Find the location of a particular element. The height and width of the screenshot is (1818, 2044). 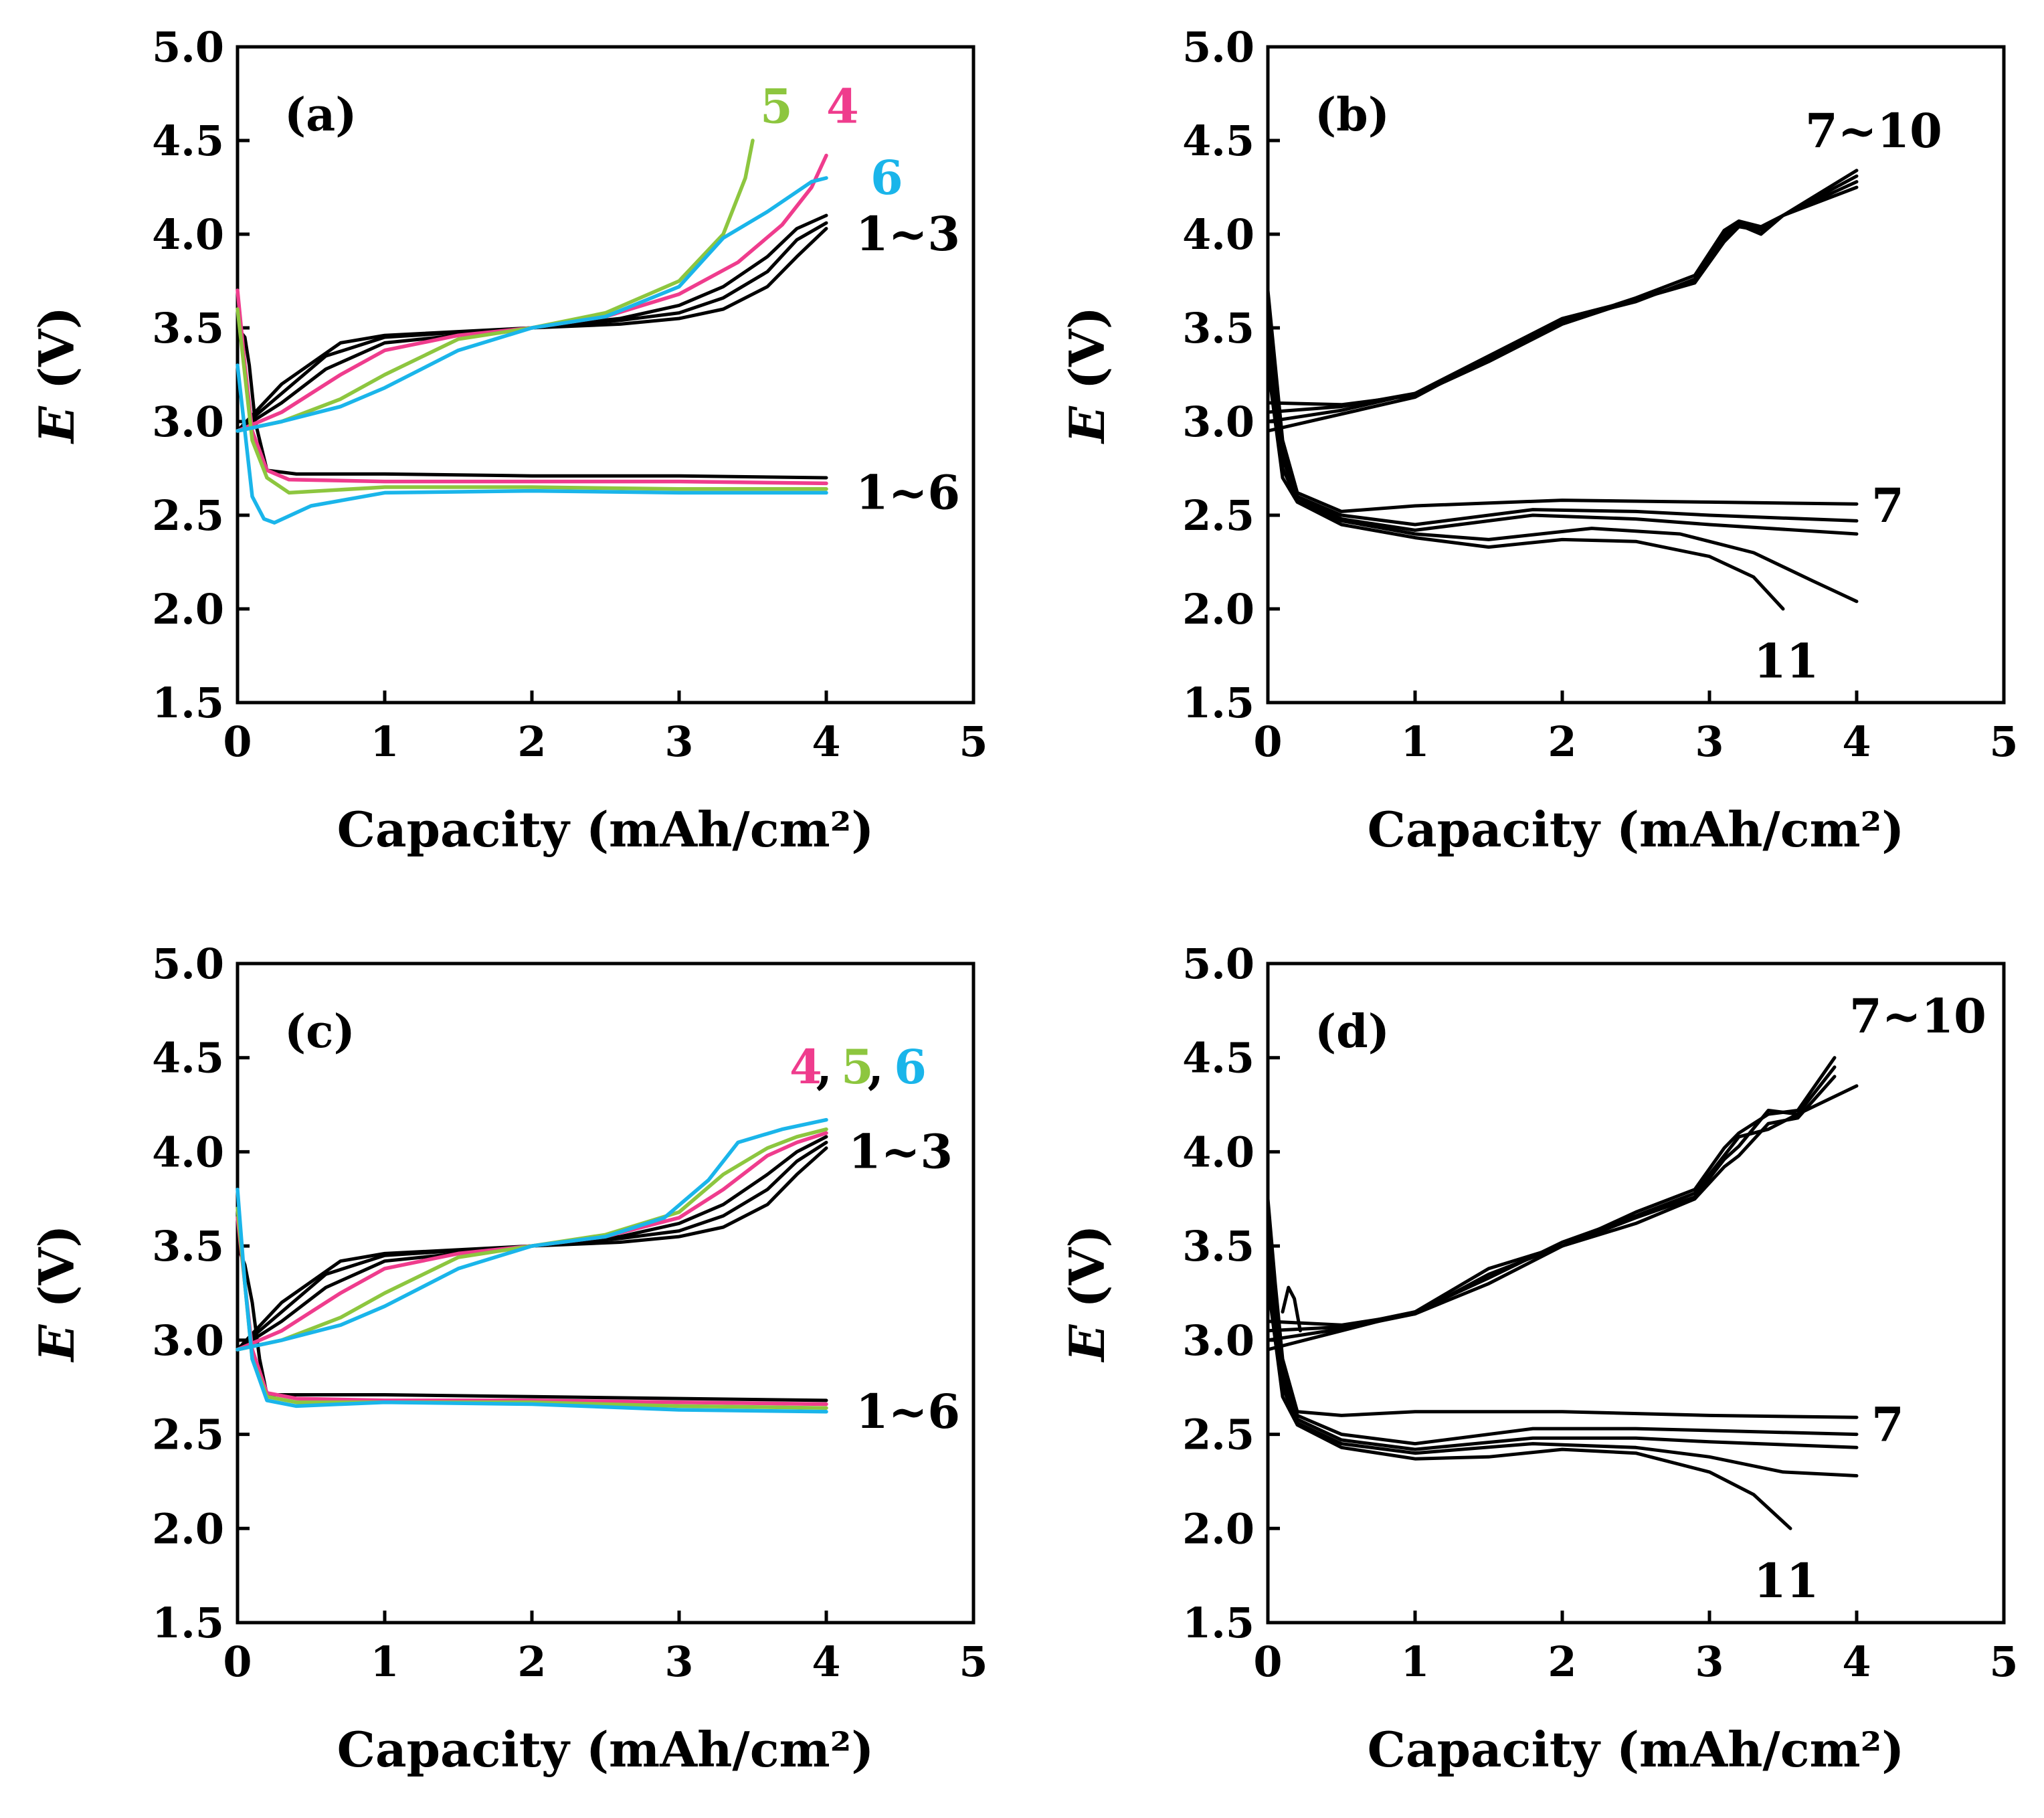

curve-annotation: , is located at coordinates (824, 1067).